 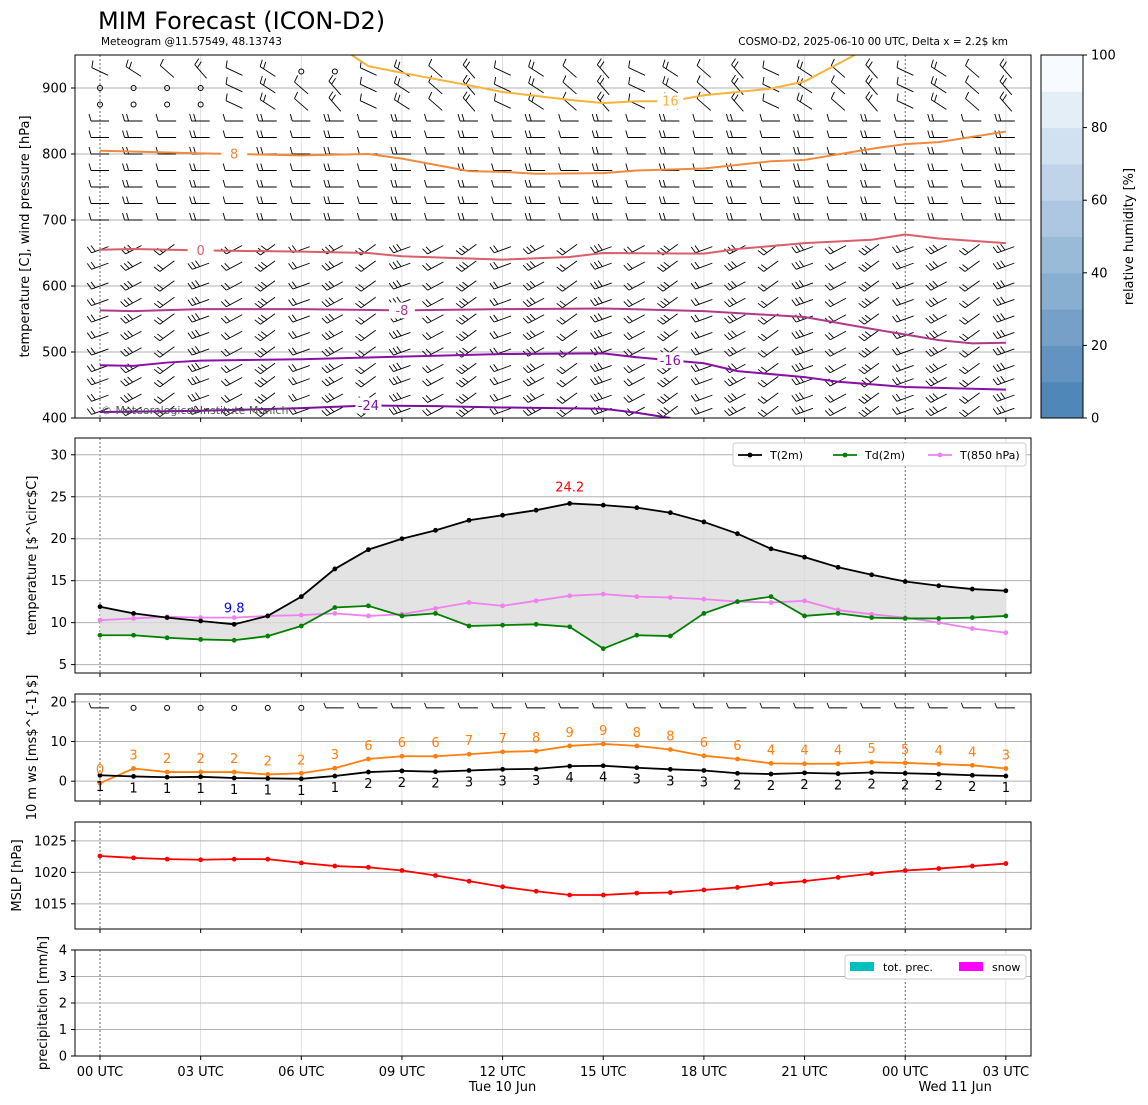 I want to click on gust-label: 7, so click(x=469, y=741).